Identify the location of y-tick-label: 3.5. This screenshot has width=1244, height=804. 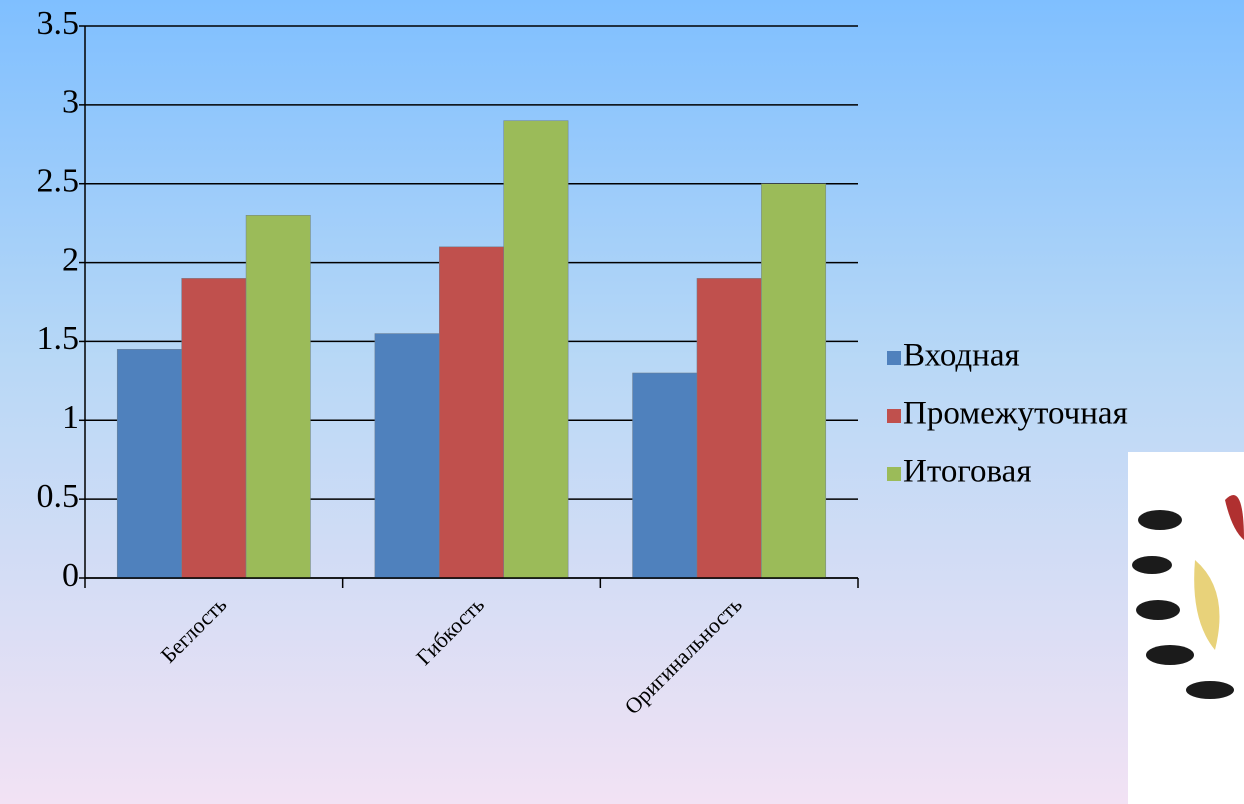
(58, 23).